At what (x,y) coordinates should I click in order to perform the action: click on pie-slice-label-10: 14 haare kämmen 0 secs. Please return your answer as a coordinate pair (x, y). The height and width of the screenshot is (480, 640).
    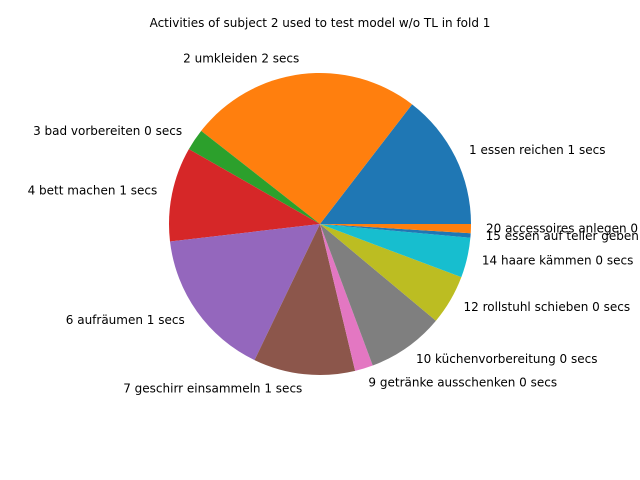
    Looking at the image, I should click on (557, 261).